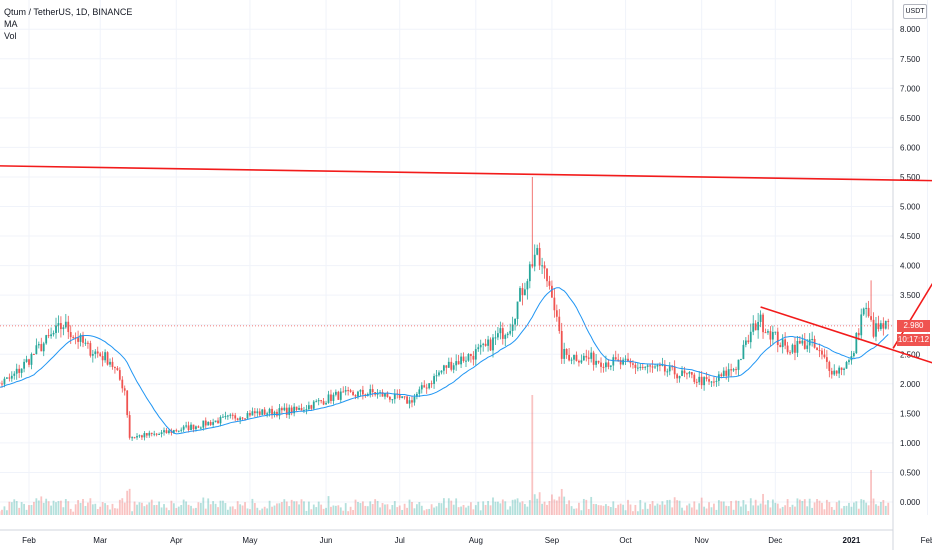 Image resolution: width=932 pixels, height=555 pixels. I want to click on currency-badge: USDT, so click(915, 11).